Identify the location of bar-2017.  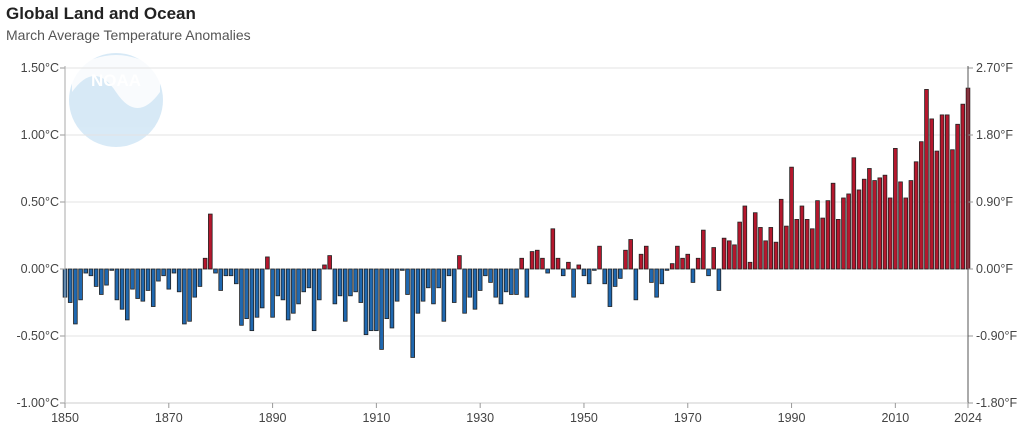
(931, 194).